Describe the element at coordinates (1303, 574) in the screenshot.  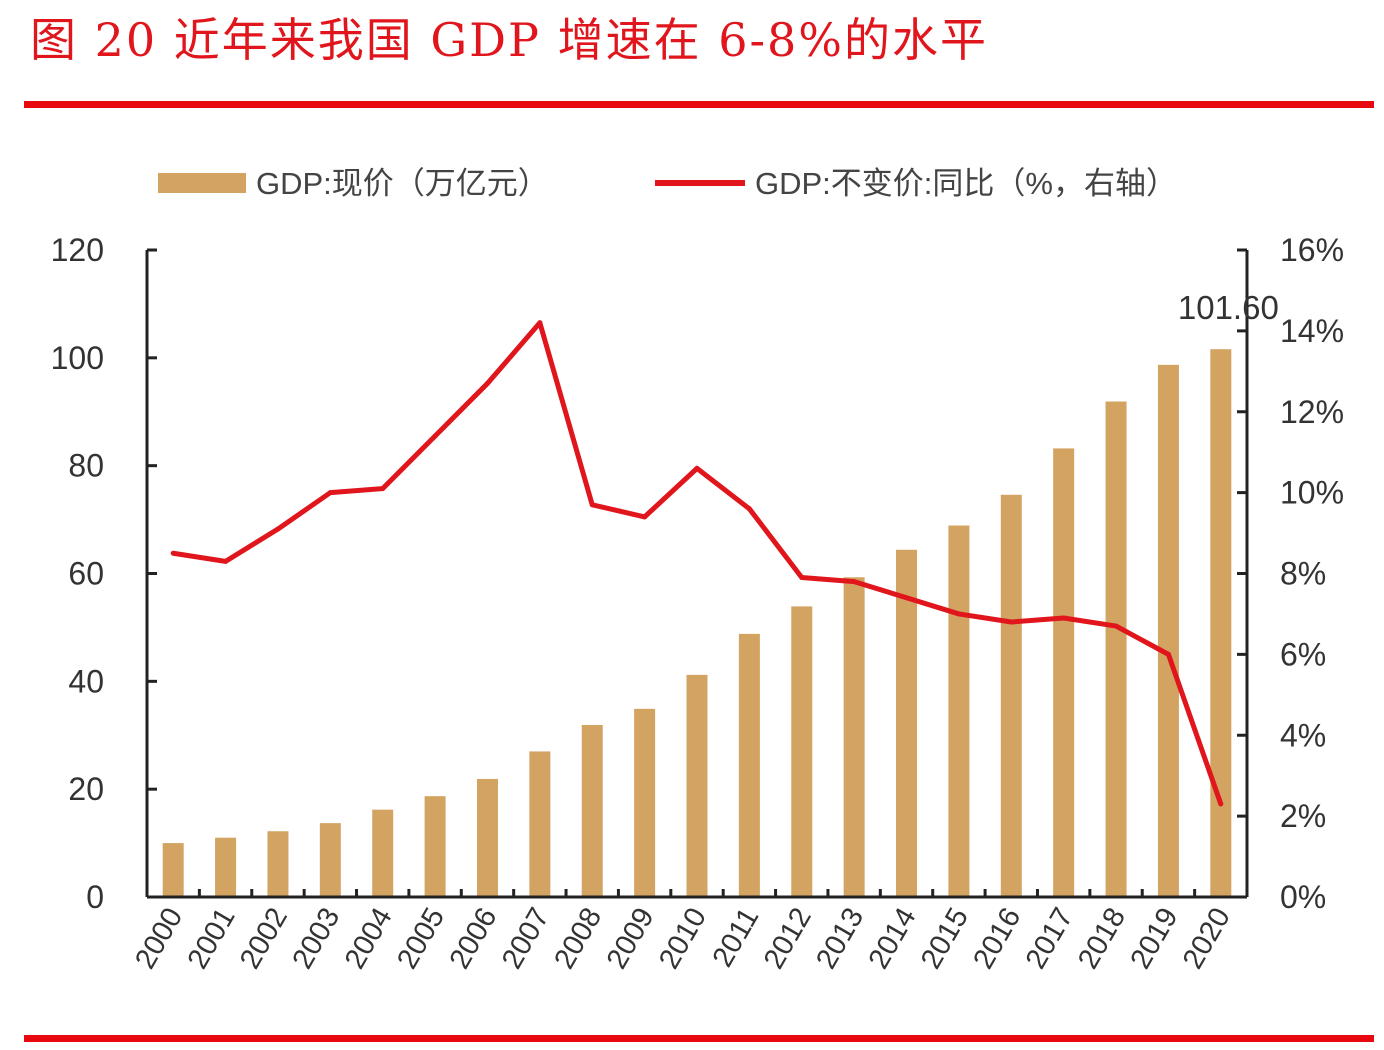
I see `right-tick-label: 8%` at that location.